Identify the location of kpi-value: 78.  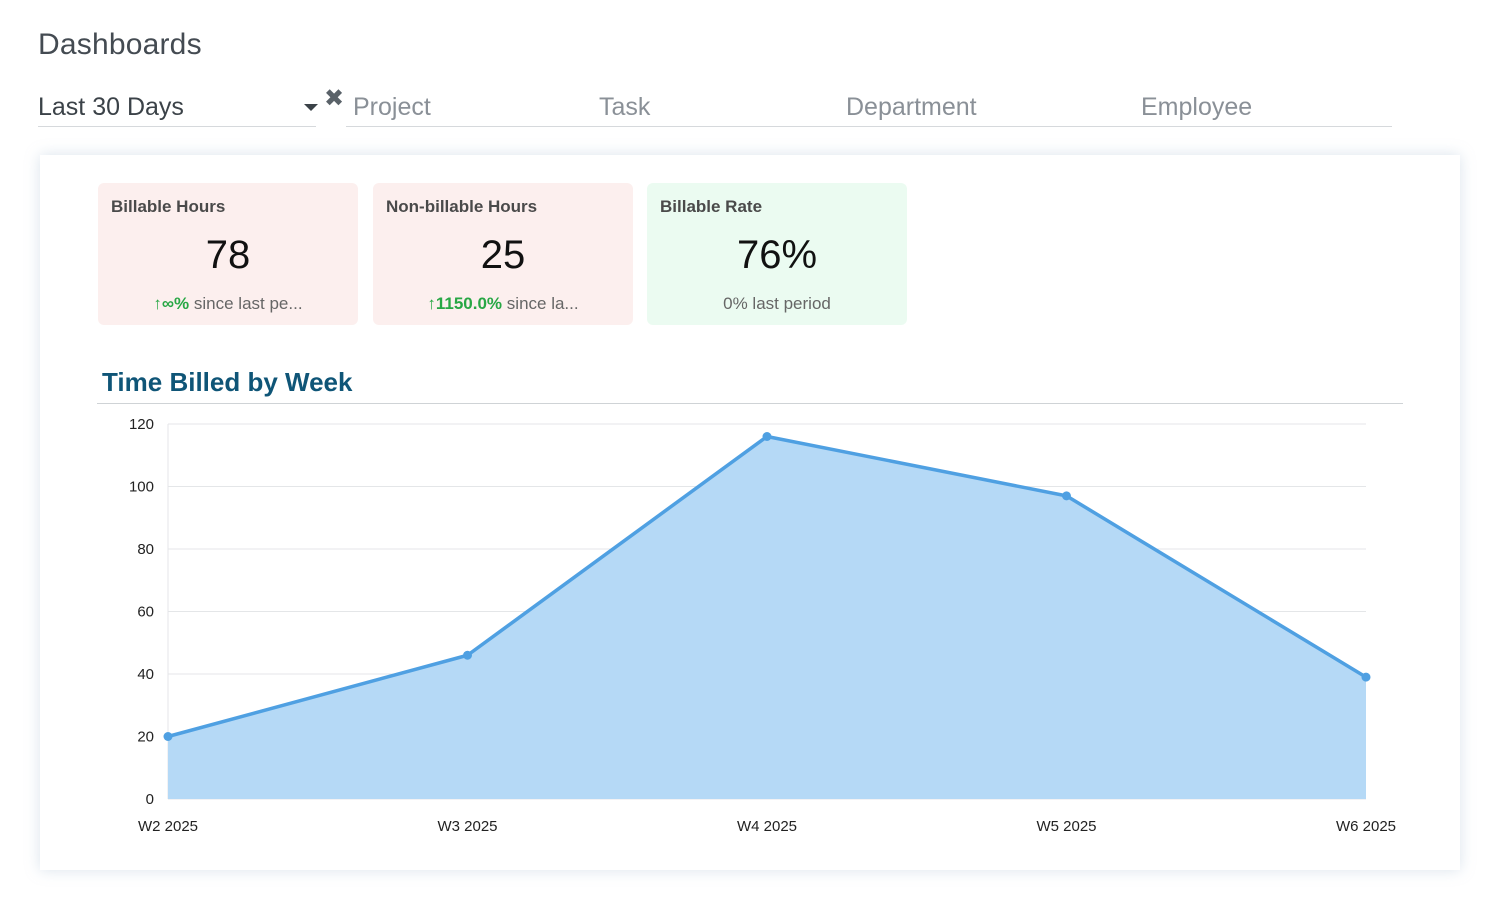
(228, 255).